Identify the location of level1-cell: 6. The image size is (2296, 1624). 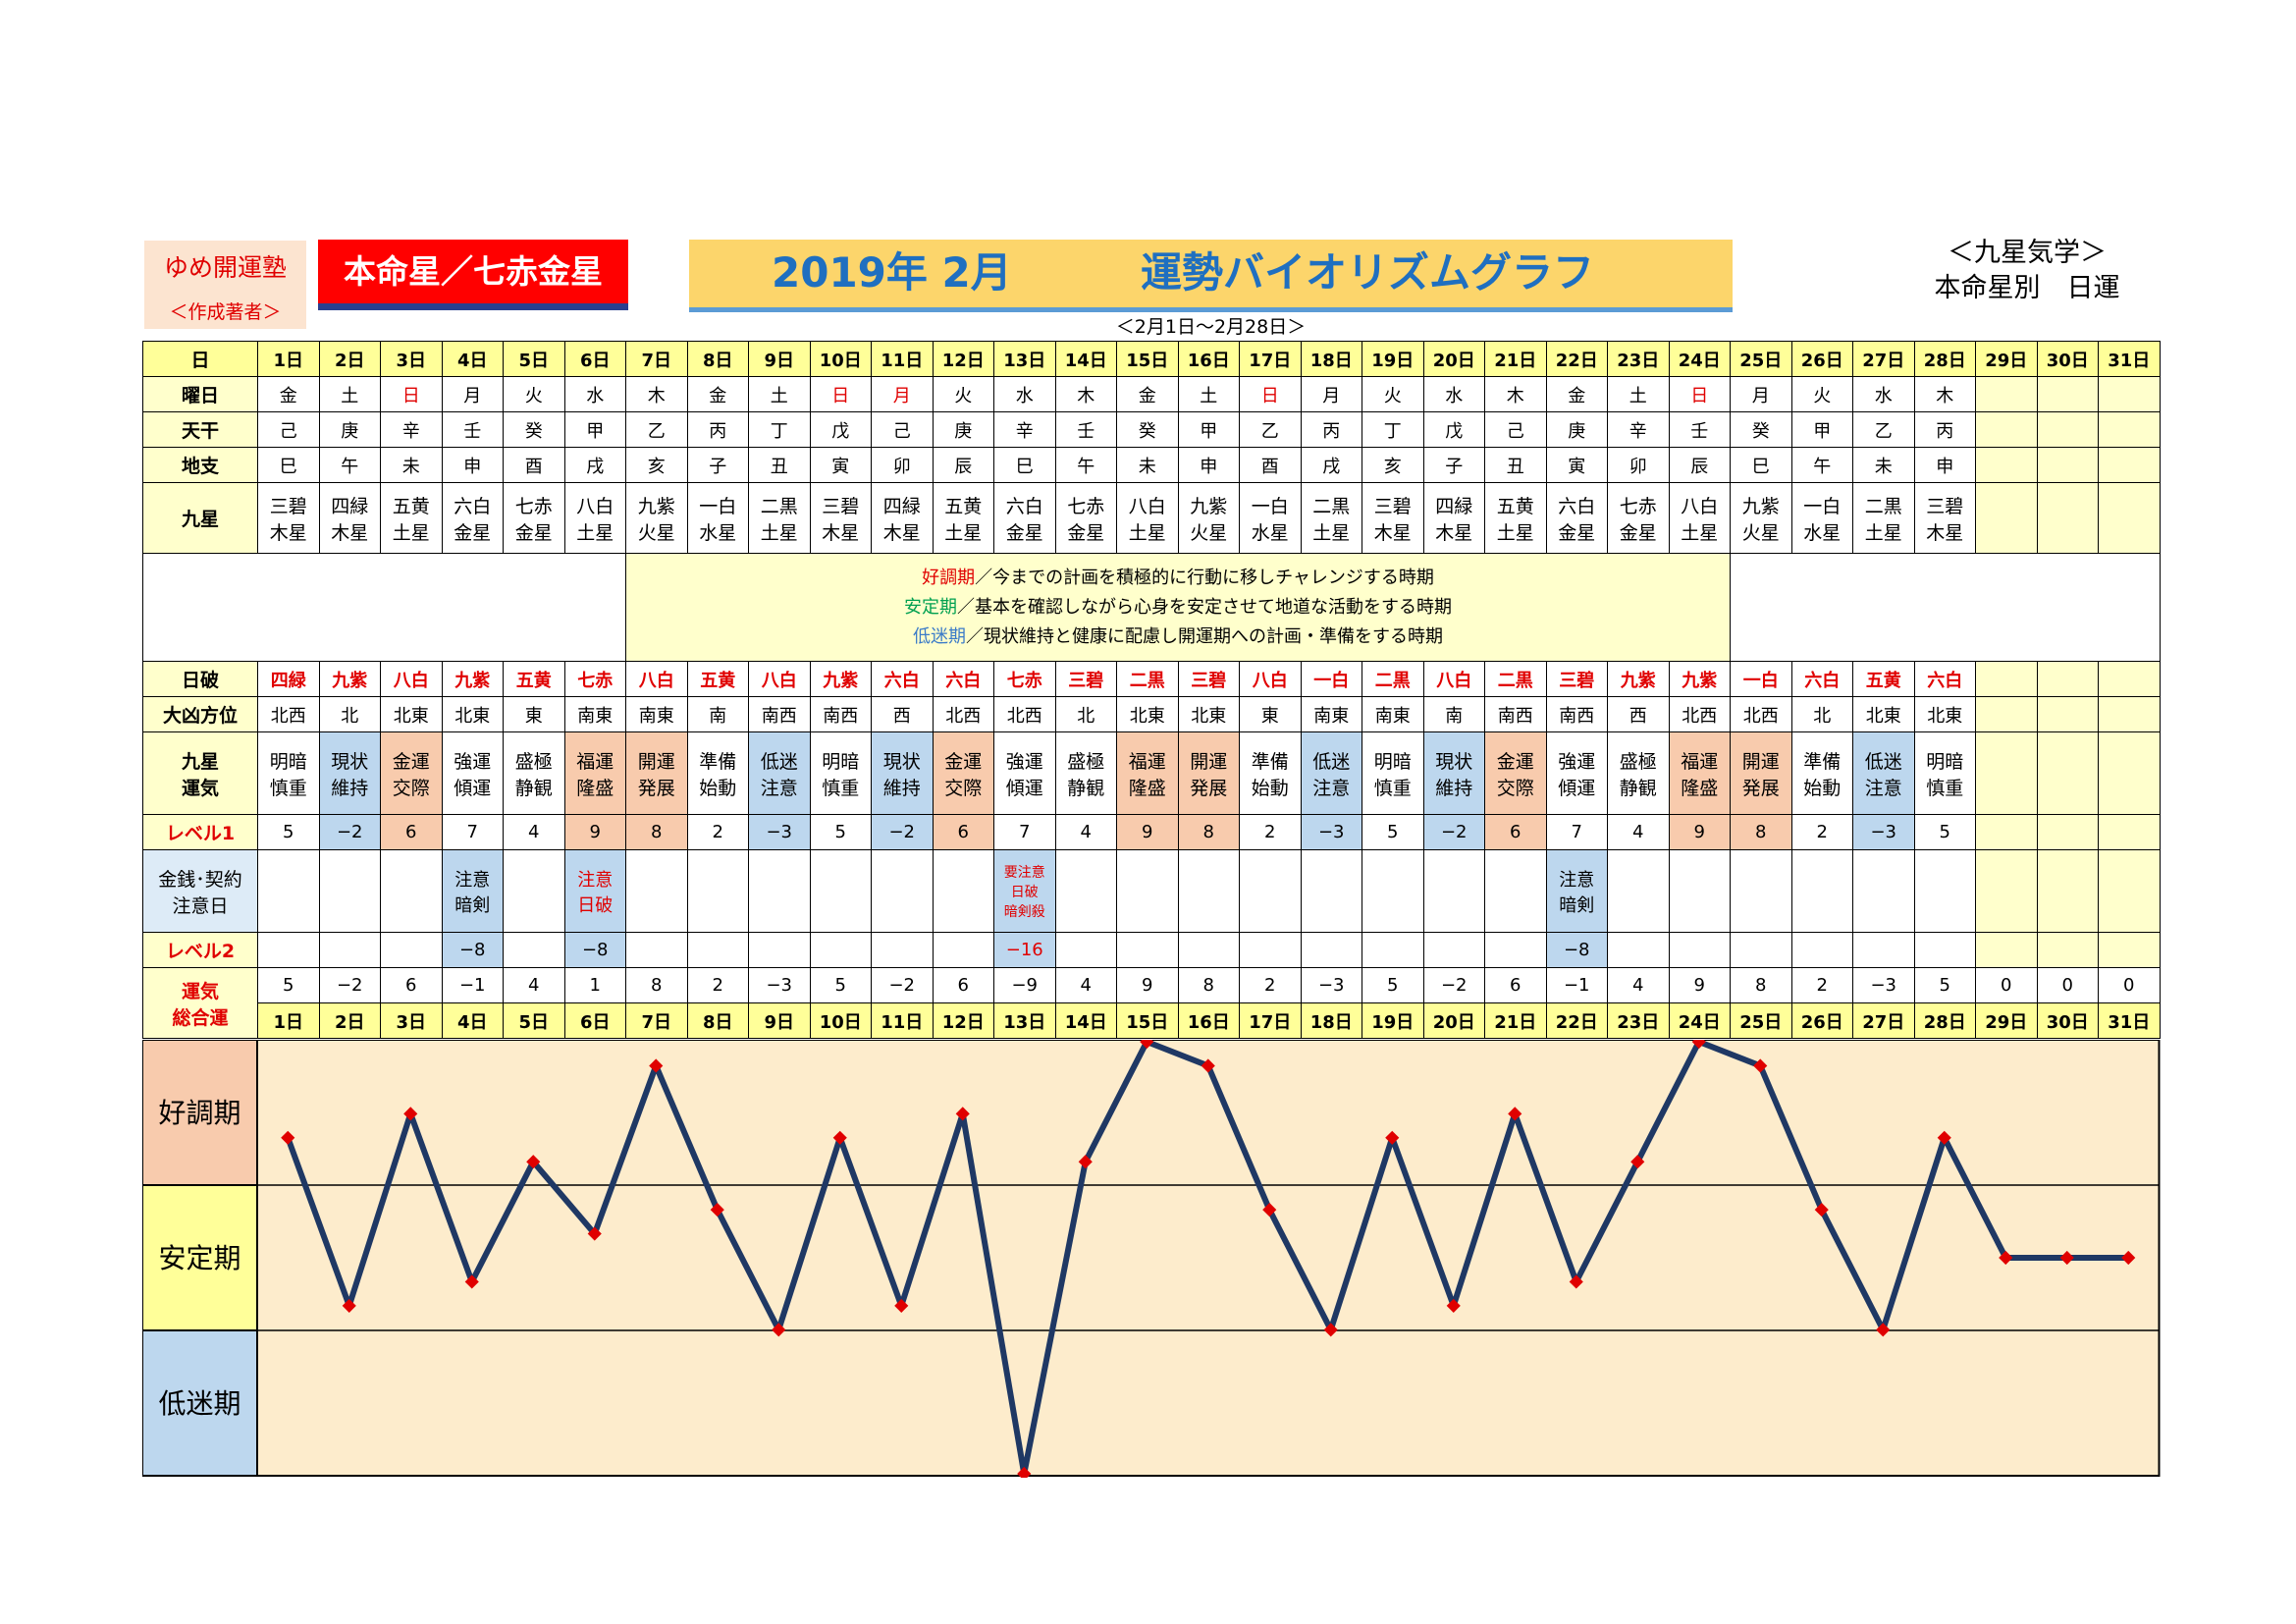
(411, 832).